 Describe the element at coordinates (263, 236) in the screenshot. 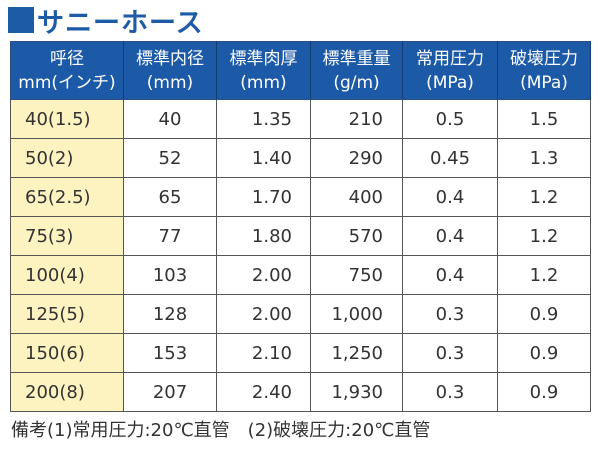

I see `cell-wall-thickness: 1.80` at that location.